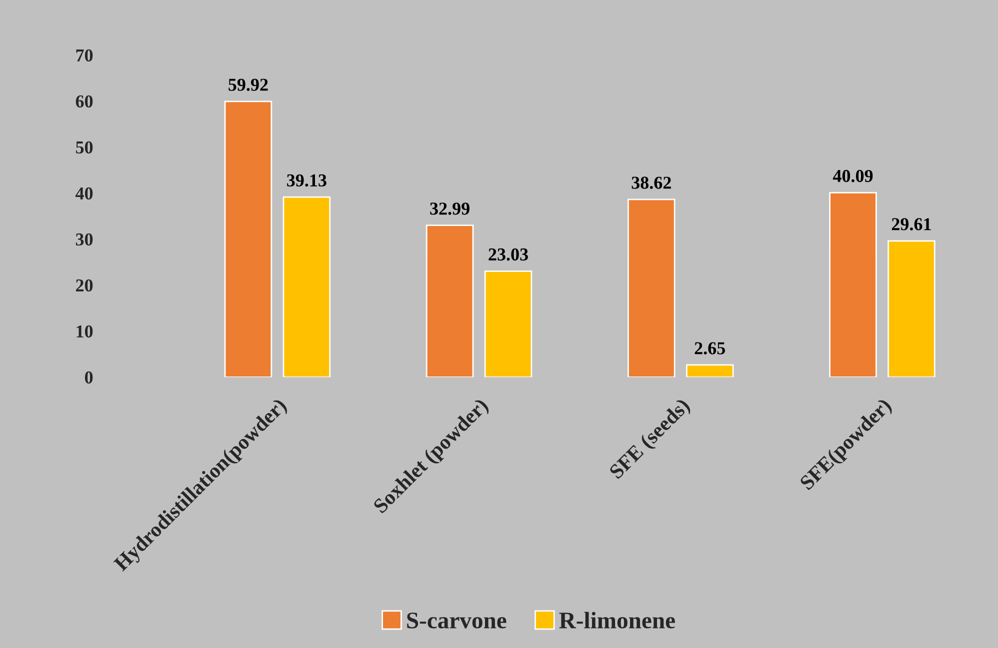 This screenshot has width=998, height=648. Describe the element at coordinates (84, 331) in the screenshot. I see `y-tick-label: 10` at that location.